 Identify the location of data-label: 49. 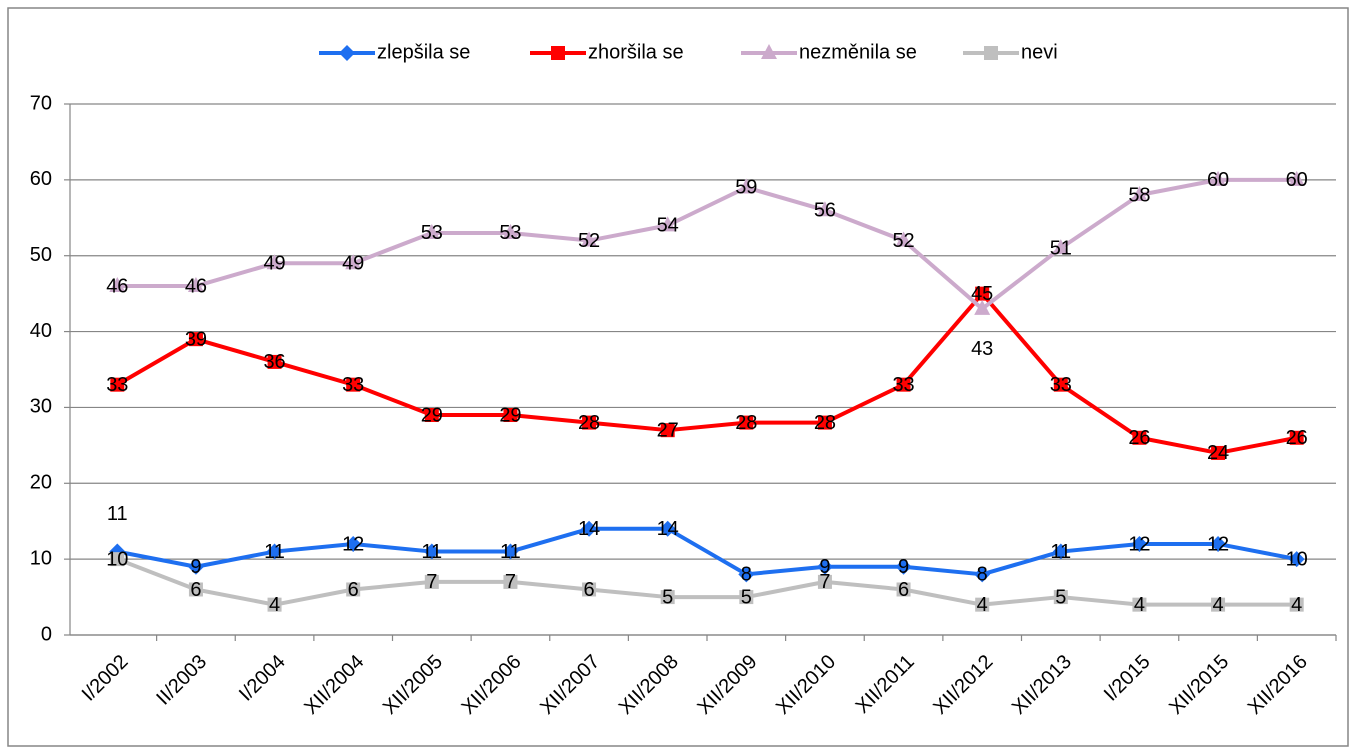
(274, 264).